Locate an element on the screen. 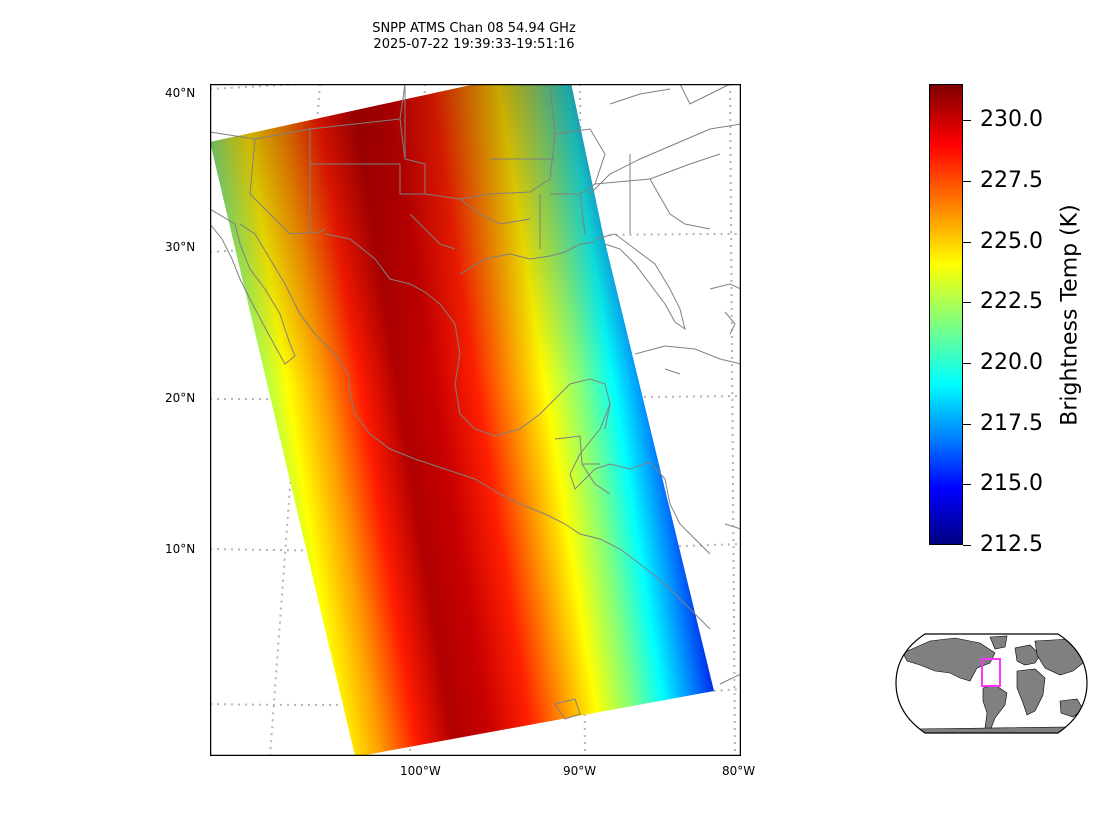  title-line-2: 2025-07-22 19:39:33-19:51:16 is located at coordinates (474, 44).